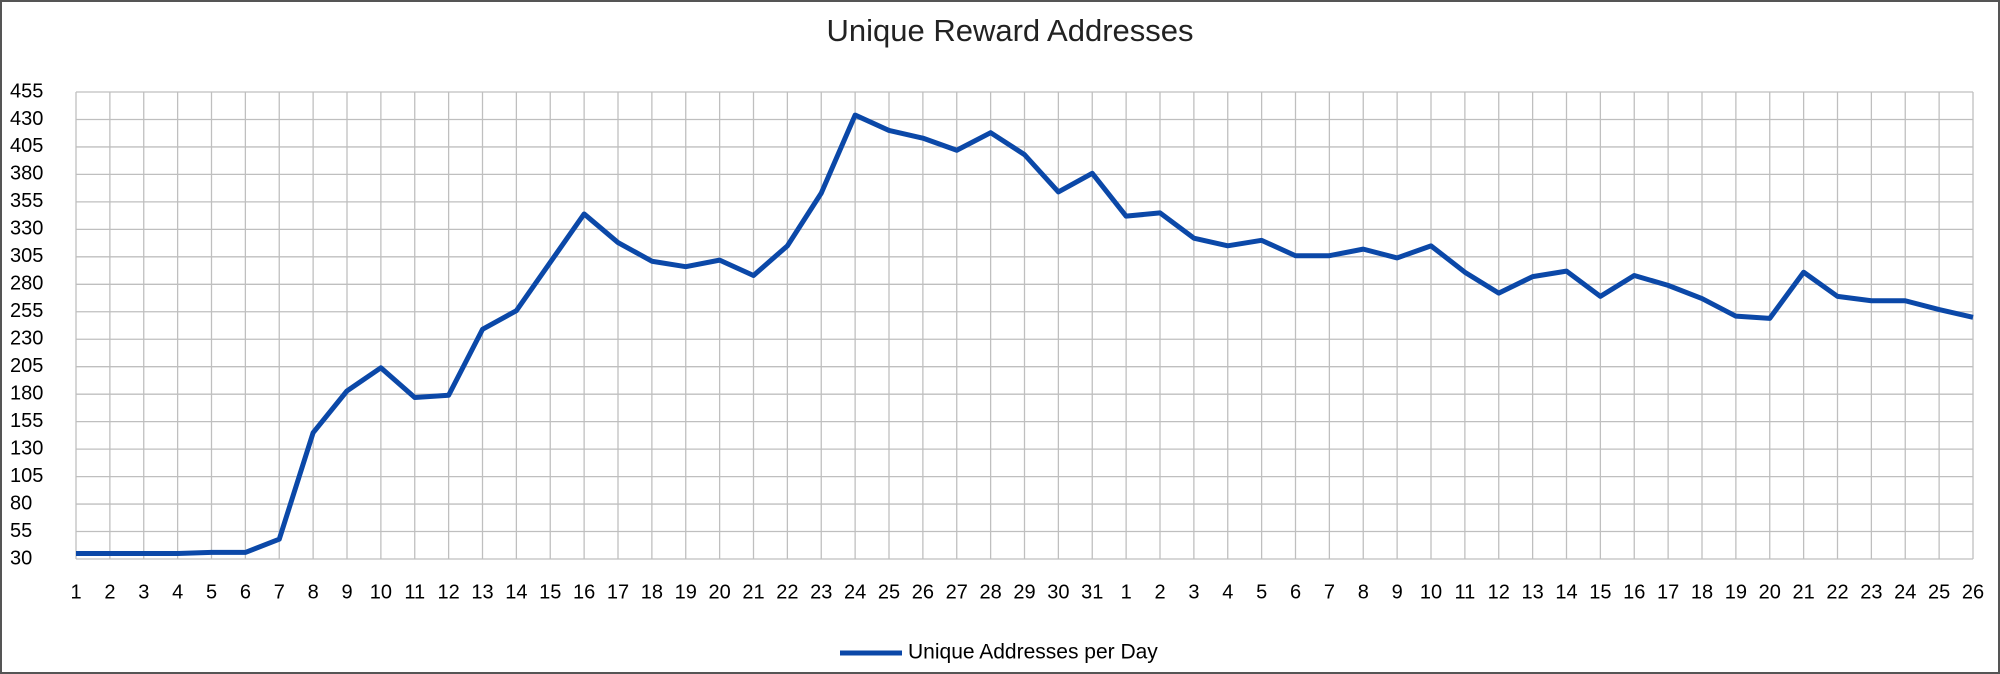 This screenshot has height=674, width=2000. I want to click on x-tick-label: 29, so click(1024, 592).